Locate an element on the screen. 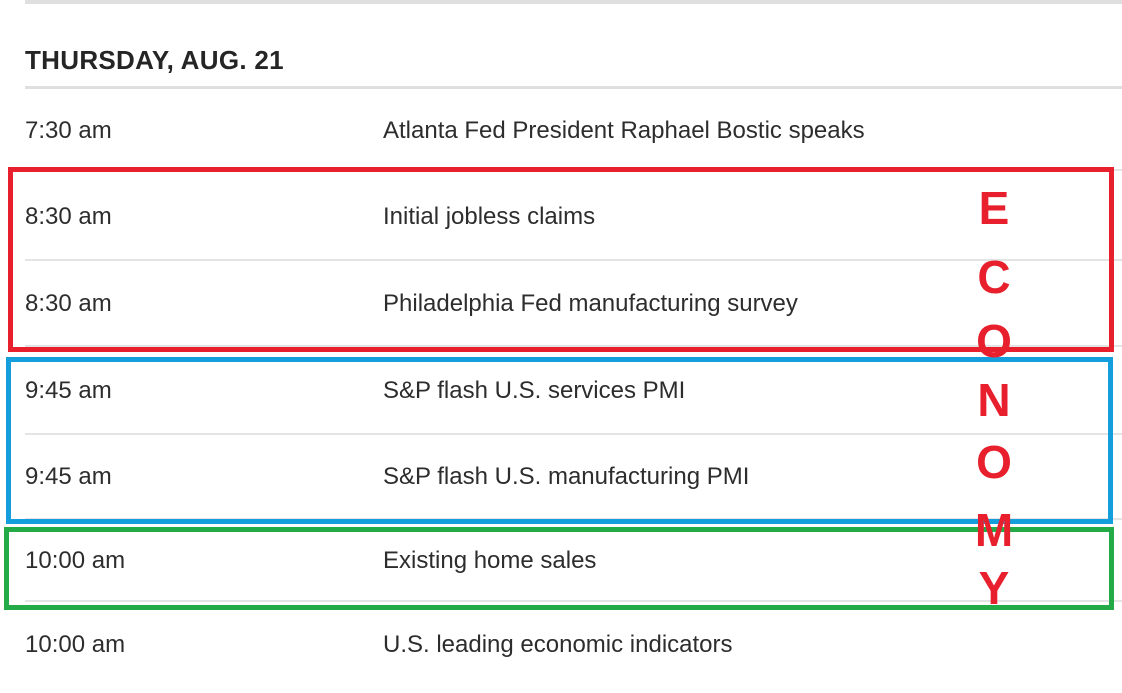  row-event: Existing home sales is located at coordinates (490, 560).